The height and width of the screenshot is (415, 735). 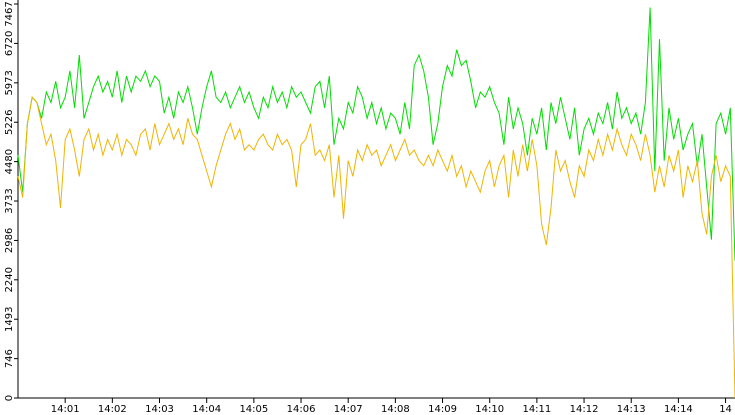 What do you see at coordinates (9, 279) in the screenshot?
I see `y-tick-label: 2240` at bounding box center [9, 279].